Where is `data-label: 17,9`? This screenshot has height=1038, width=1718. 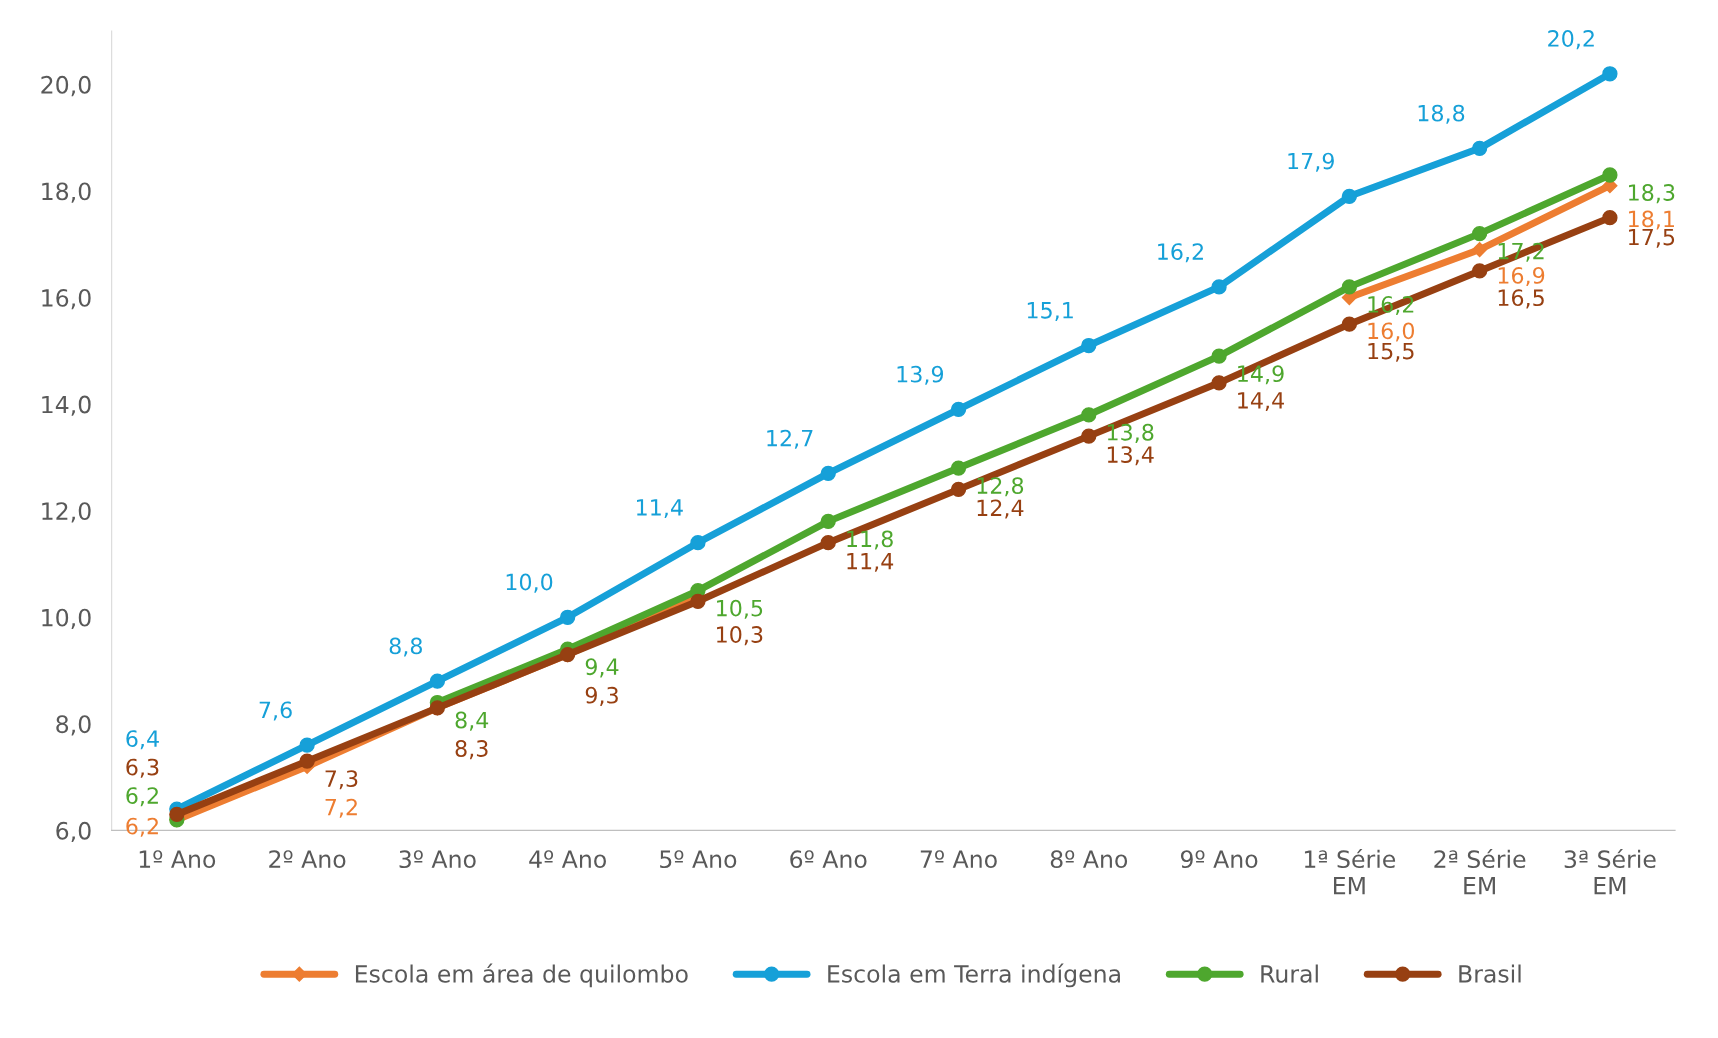
data-label: 17,9 is located at coordinates (1311, 162).